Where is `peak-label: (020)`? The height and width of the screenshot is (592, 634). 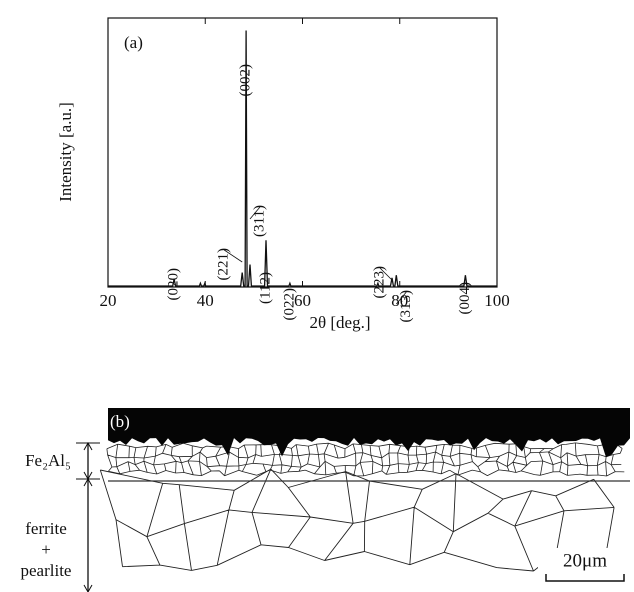 peak-label: (020) is located at coordinates (174, 284).